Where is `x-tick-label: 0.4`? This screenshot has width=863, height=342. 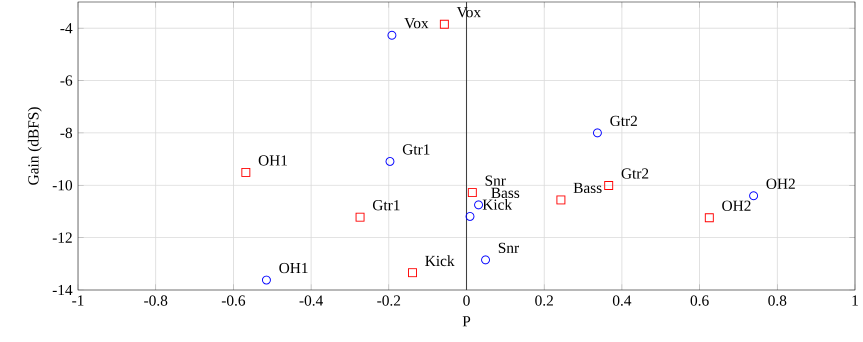
x-tick-label: 0.4 is located at coordinates (622, 300).